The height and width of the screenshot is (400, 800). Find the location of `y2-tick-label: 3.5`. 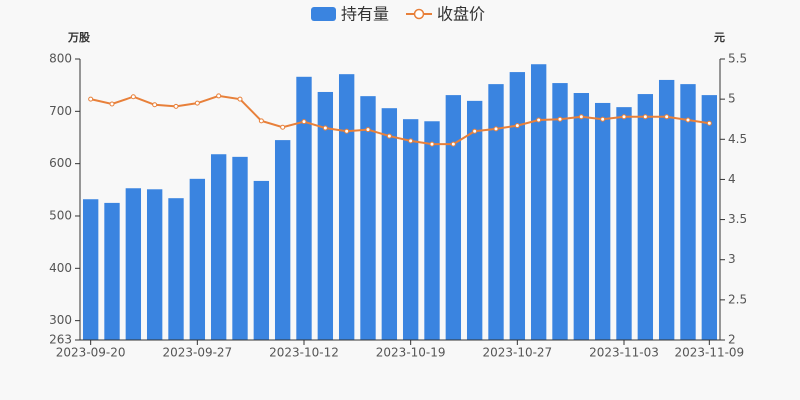

y2-tick-label: 3.5 is located at coordinates (737, 219).